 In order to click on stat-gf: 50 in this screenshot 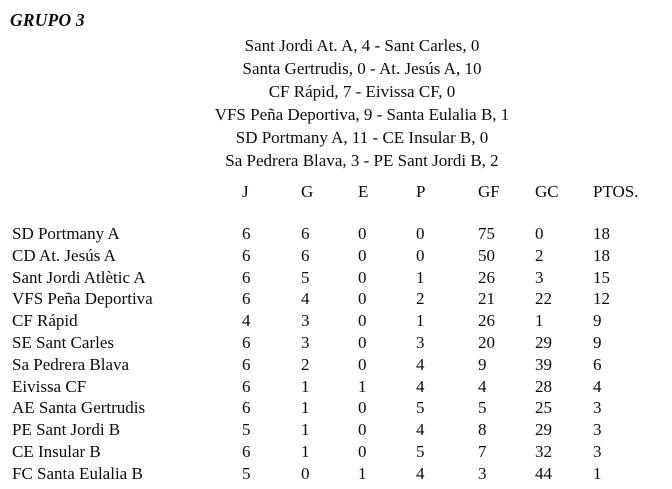, I will do `click(486, 255)`.